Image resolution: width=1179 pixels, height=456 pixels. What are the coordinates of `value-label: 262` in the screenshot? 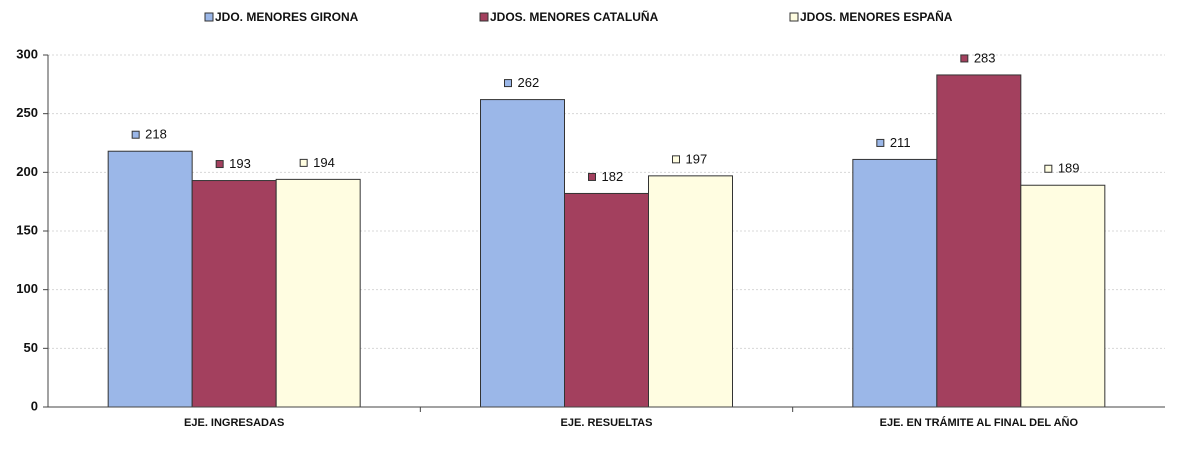 It's located at (529, 82).